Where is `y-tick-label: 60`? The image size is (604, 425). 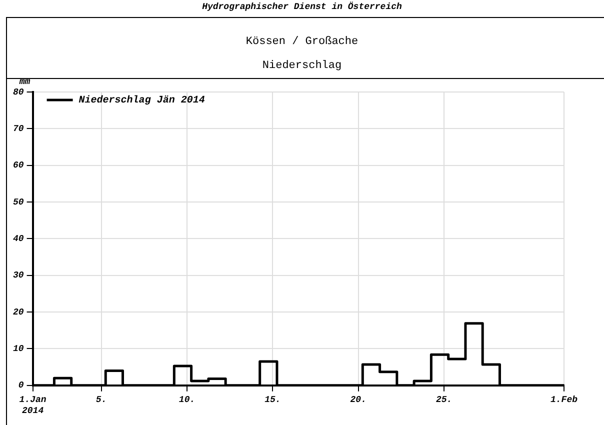 y-tick-label: 60 is located at coordinates (18, 165).